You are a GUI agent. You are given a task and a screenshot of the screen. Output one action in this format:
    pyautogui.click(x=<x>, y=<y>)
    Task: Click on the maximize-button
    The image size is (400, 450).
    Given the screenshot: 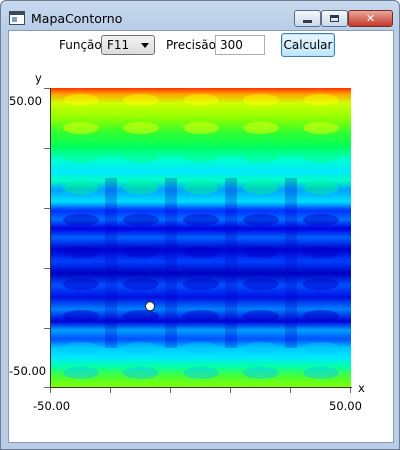 What is the action you would take?
    pyautogui.click(x=334, y=18)
    